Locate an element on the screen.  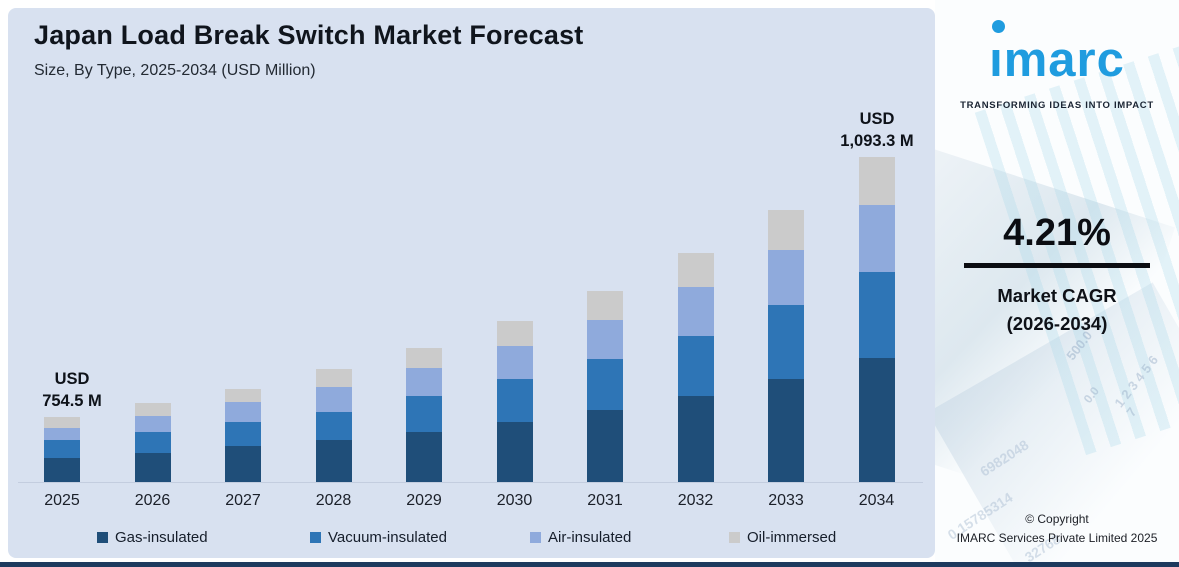
bar-2033 is located at coordinates (786, 346).